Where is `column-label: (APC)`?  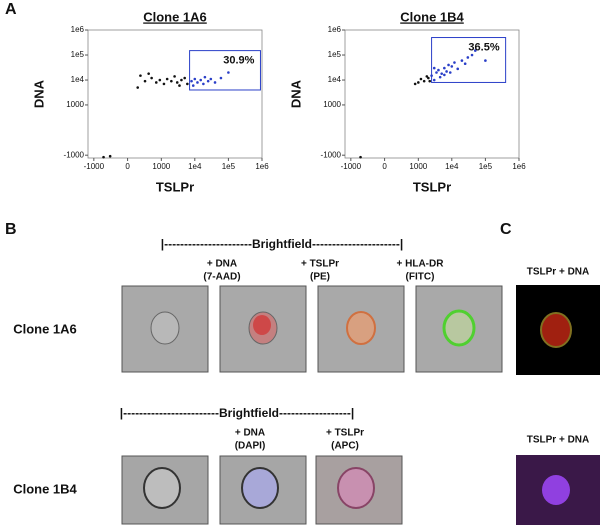 column-label: (APC) is located at coordinates (345, 446).